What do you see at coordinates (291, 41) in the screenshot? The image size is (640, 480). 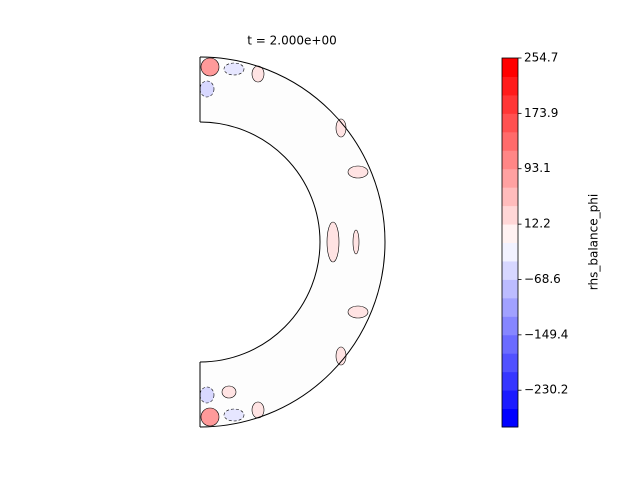 I see `chart-title: t = 2.000e+00` at bounding box center [291, 41].